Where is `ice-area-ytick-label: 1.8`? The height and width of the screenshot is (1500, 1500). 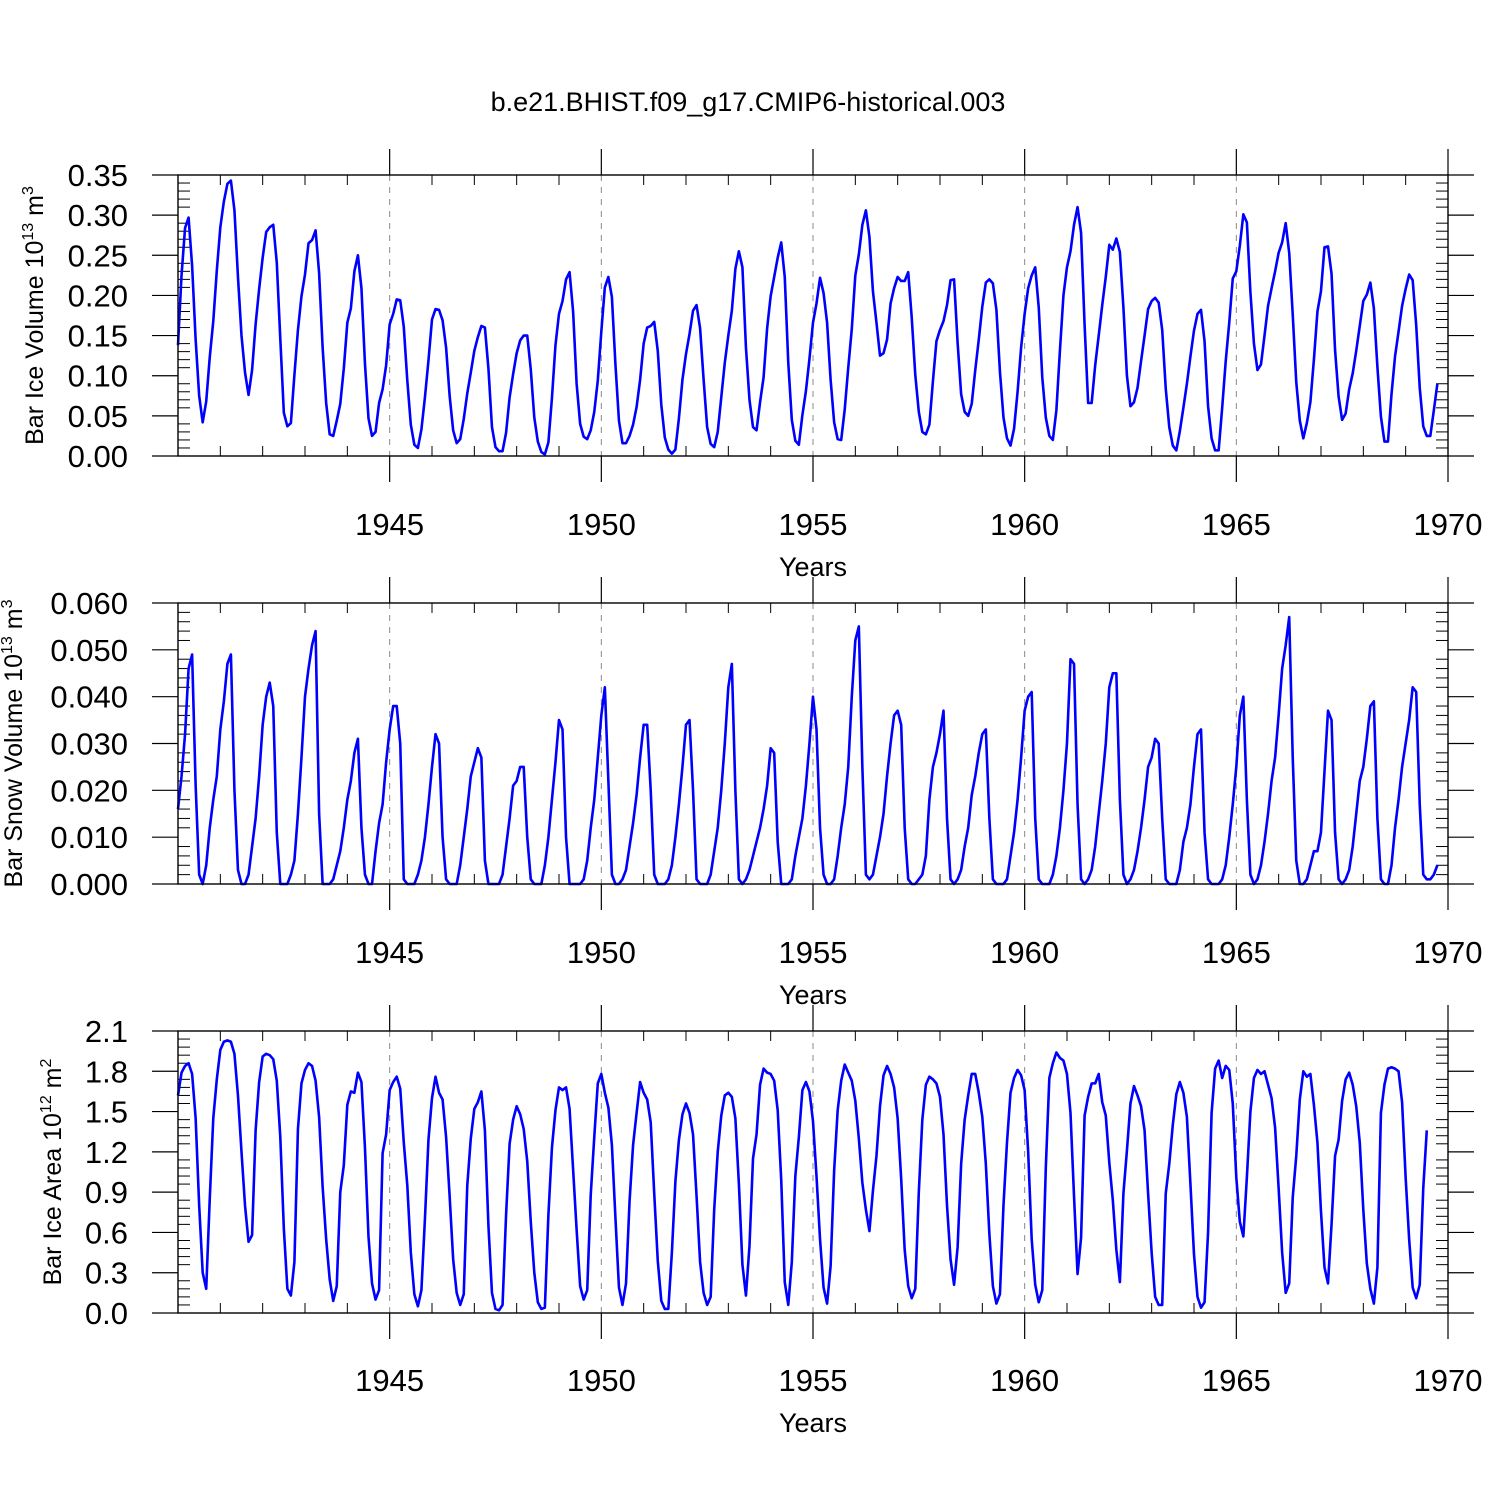 ice-area-ytick-label: 1.8 is located at coordinates (106, 1071).